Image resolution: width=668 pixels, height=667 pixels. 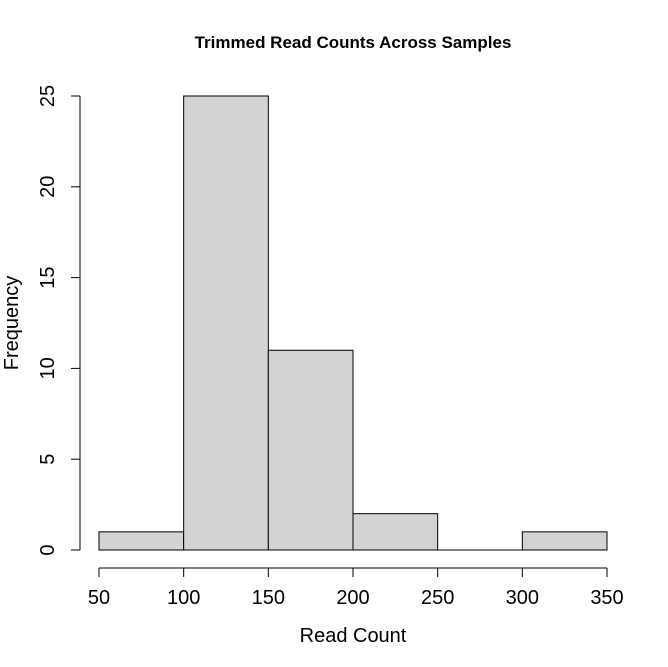 What do you see at coordinates (59, 320) in the screenshot?
I see `y-axis: 0 5 10 15 20 25` at bounding box center [59, 320].